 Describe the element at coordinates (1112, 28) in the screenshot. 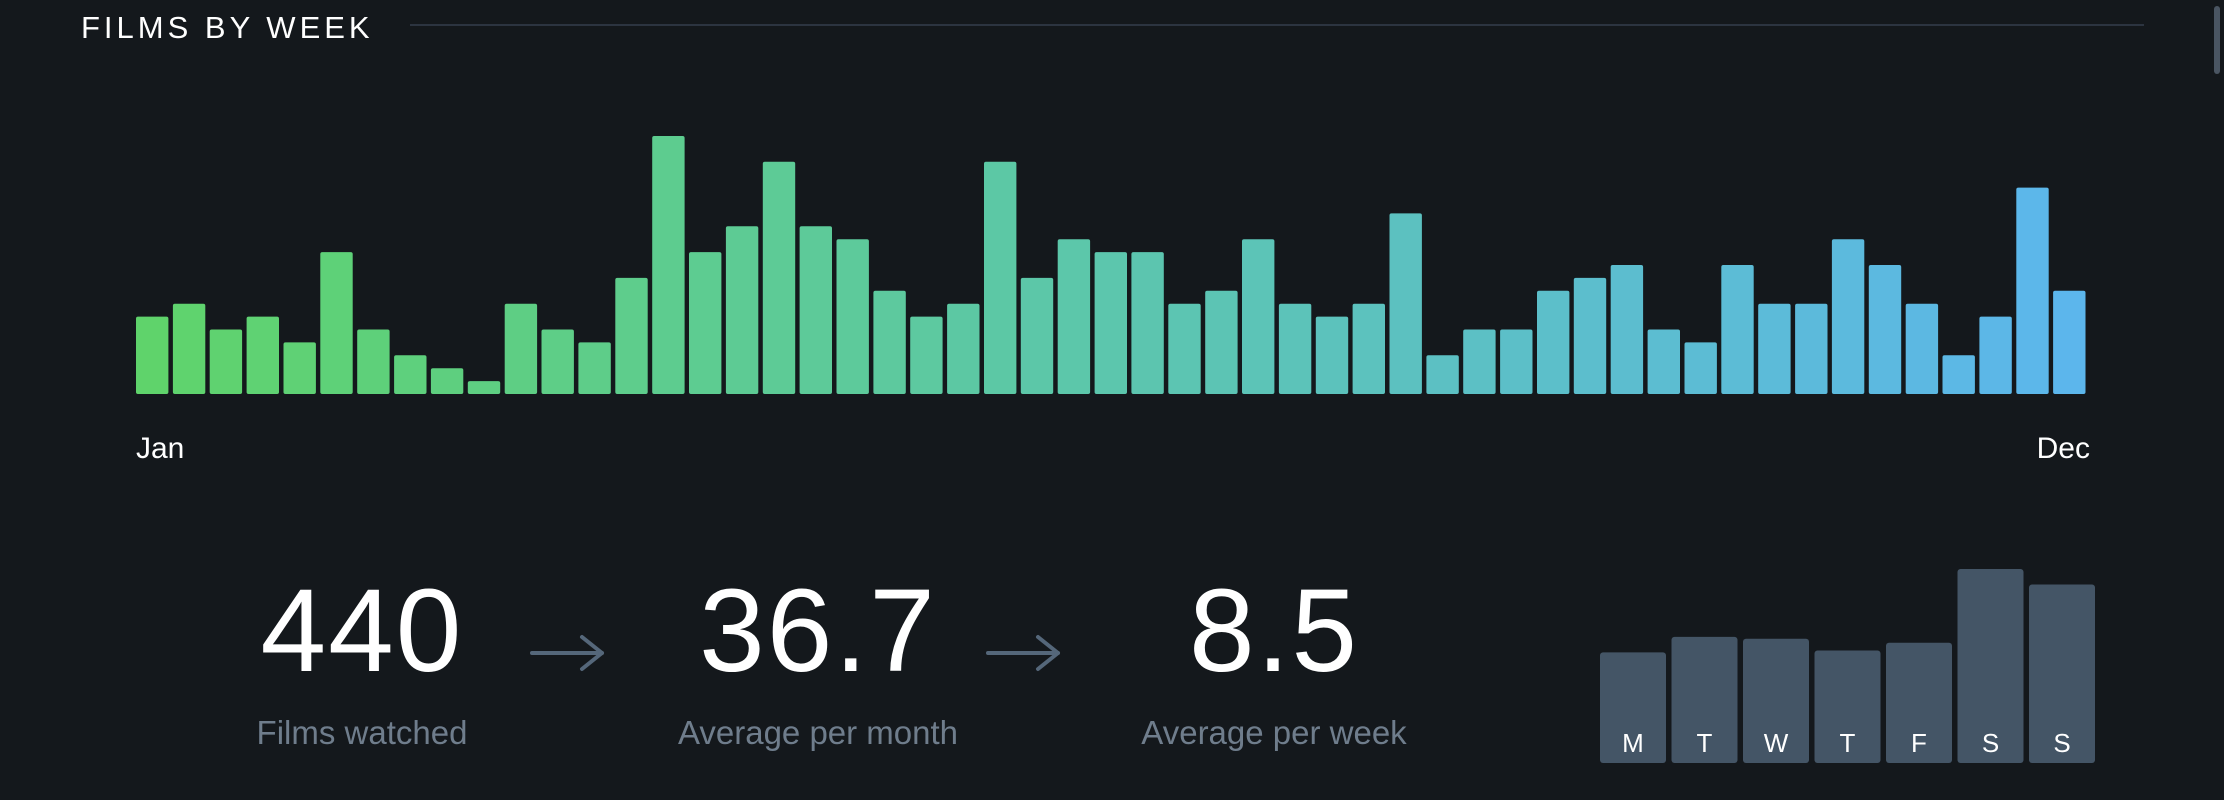

I see `section-header: FILMS BY WEEK` at that location.